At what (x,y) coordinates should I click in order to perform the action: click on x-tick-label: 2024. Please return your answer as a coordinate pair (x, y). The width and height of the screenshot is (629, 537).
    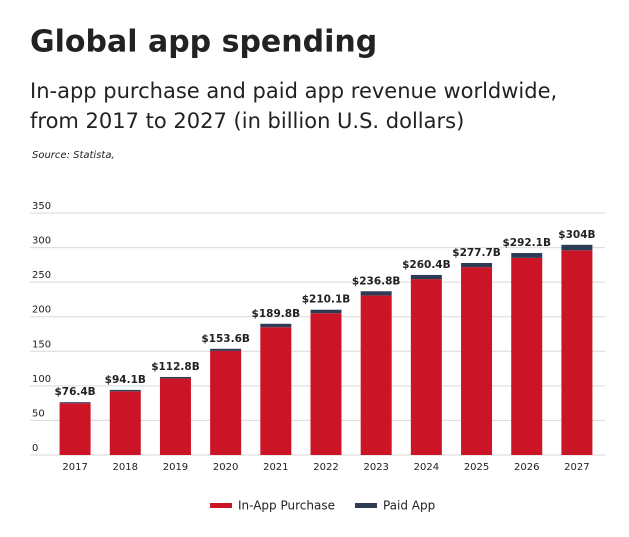
    Looking at the image, I should click on (426, 467).